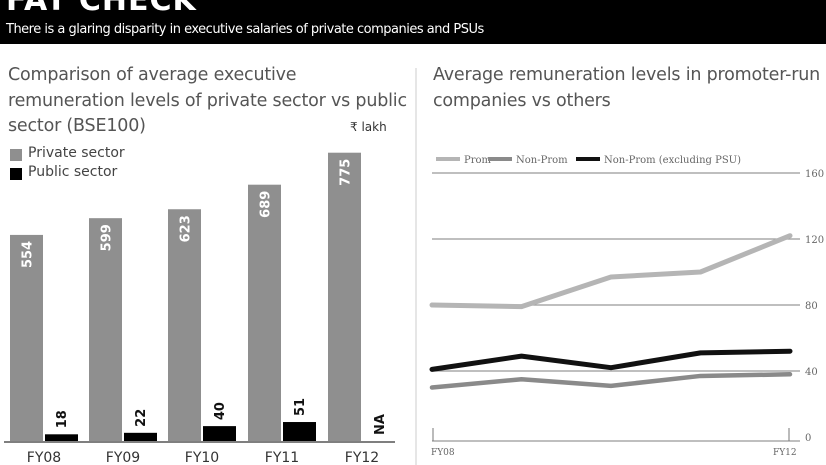 The width and height of the screenshot is (826, 465). What do you see at coordinates (282, 457) in the screenshot?
I see `bar-x-tick-FY11: FY11` at bounding box center [282, 457].